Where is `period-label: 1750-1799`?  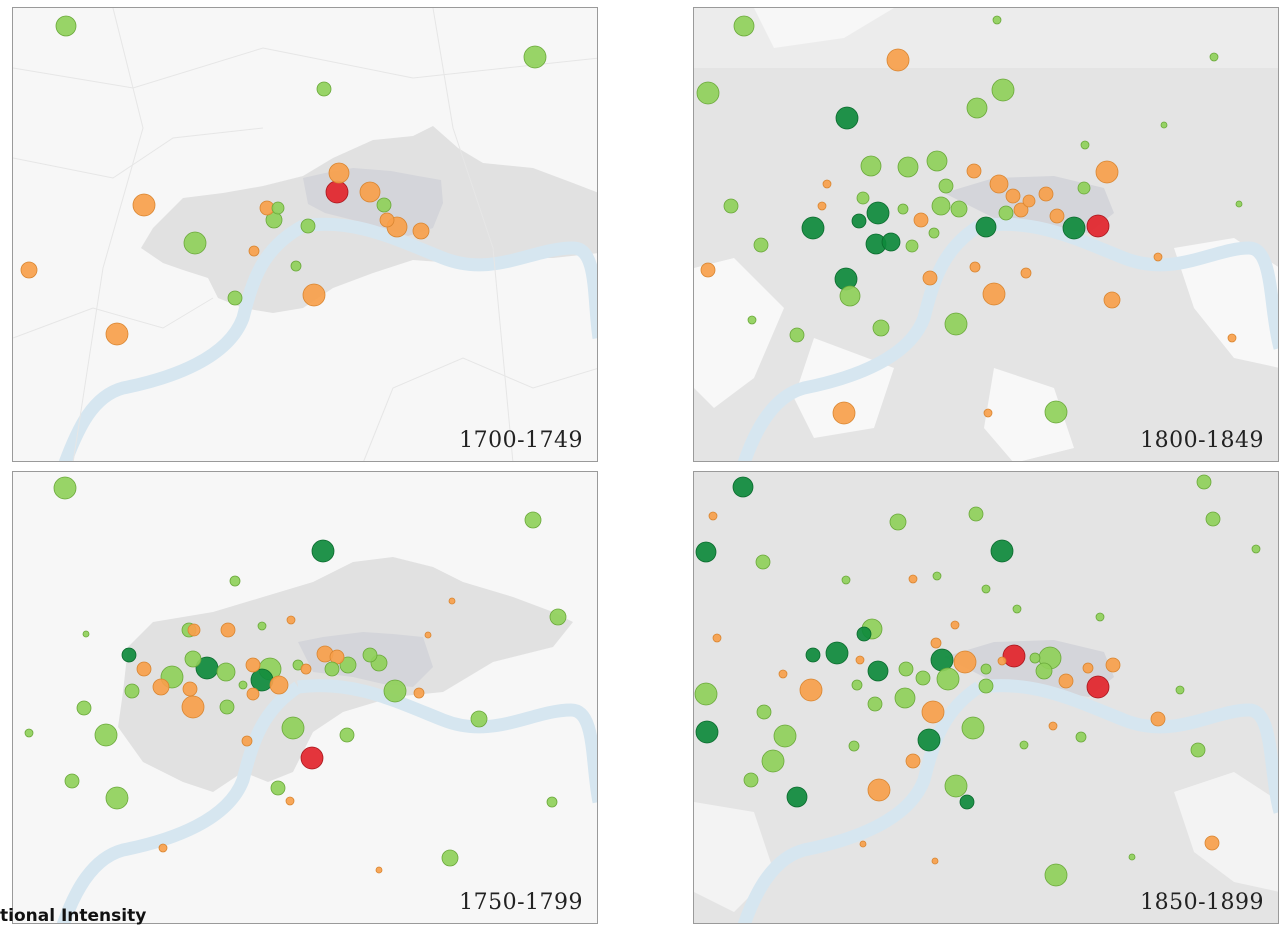 period-label: 1750-1799 is located at coordinates (521, 902).